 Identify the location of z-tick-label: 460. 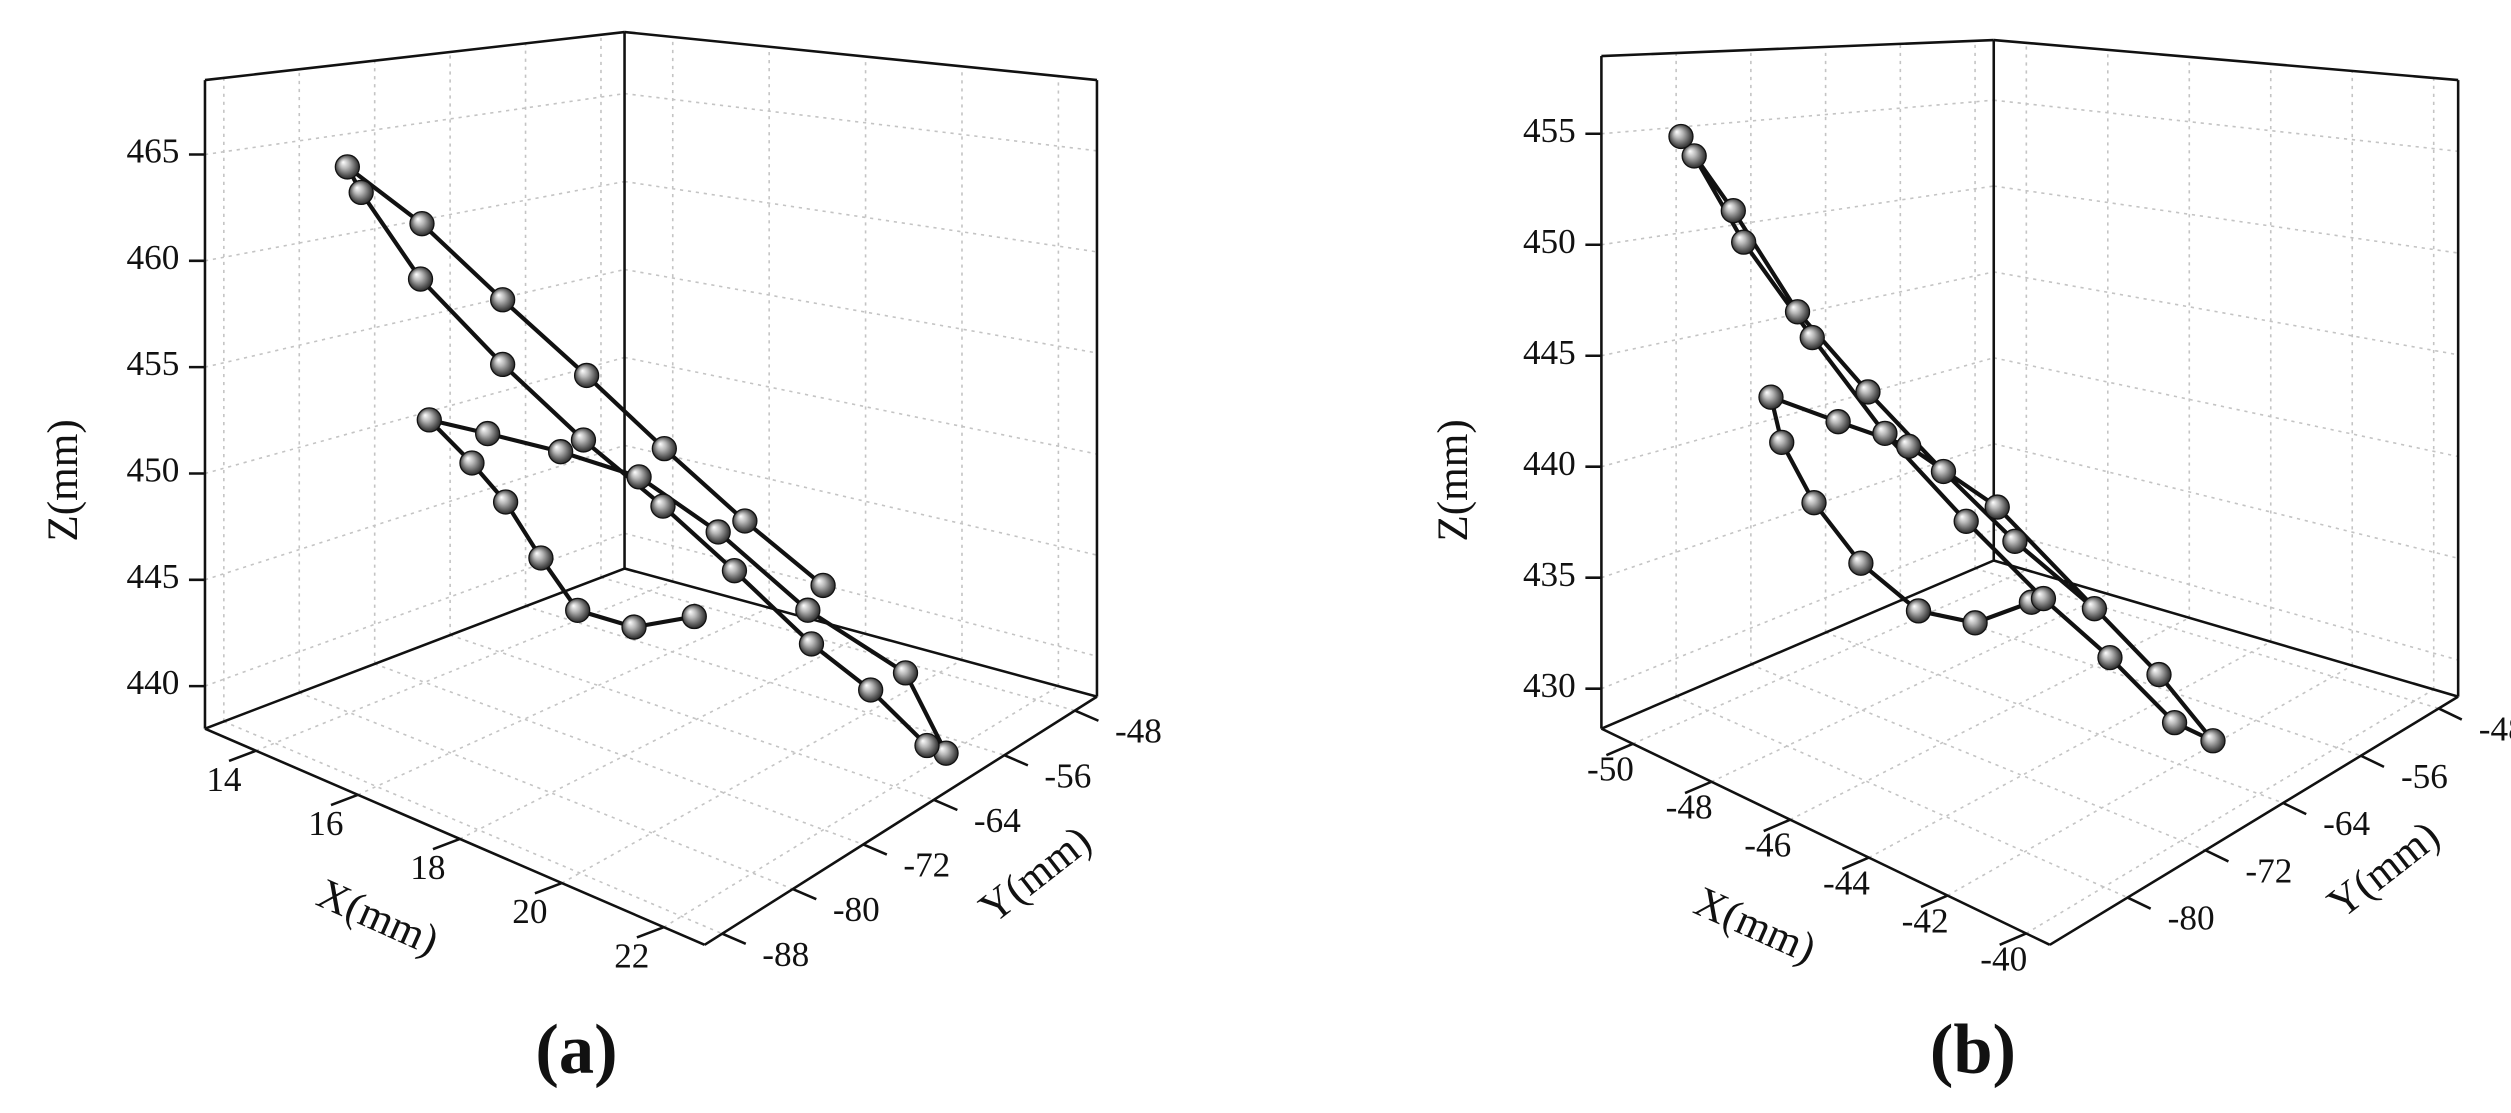
(153, 257).